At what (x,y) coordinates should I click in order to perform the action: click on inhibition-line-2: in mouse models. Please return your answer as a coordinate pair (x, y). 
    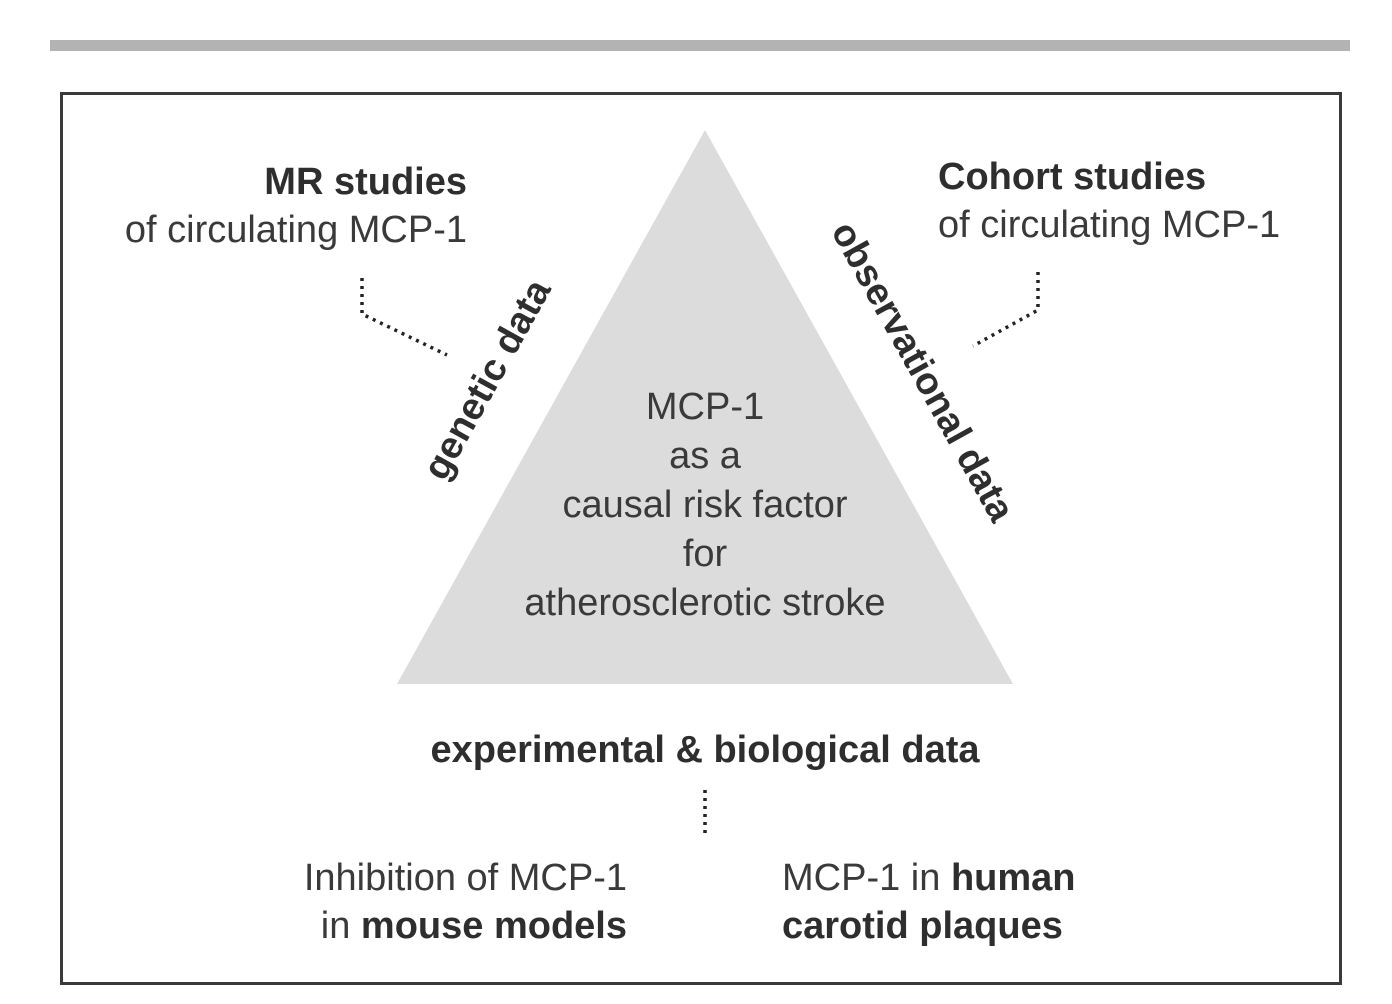
    Looking at the image, I should click on (474, 926).